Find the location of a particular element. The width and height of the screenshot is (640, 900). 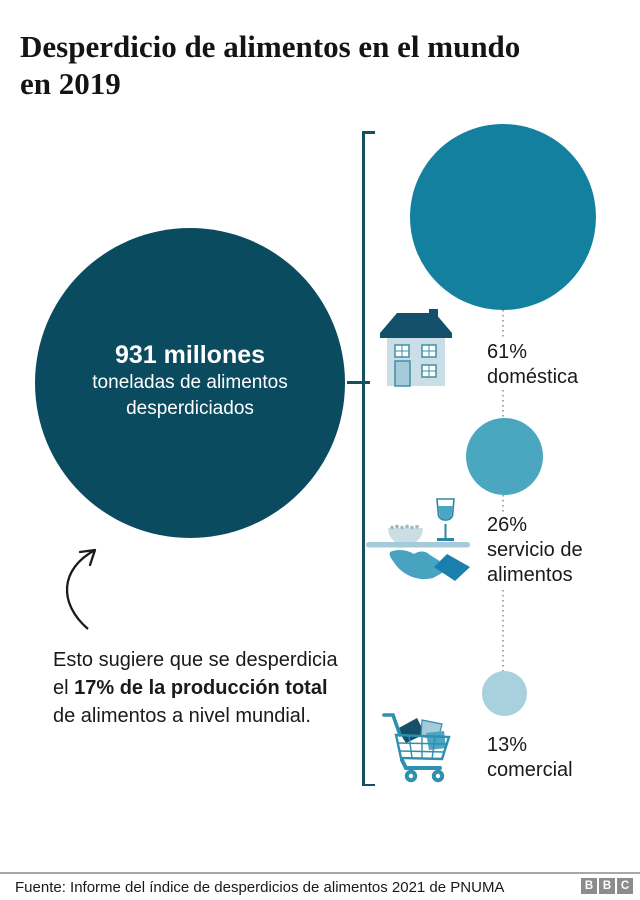

circle-to-bracket-connector is located at coordinates (358, 382).